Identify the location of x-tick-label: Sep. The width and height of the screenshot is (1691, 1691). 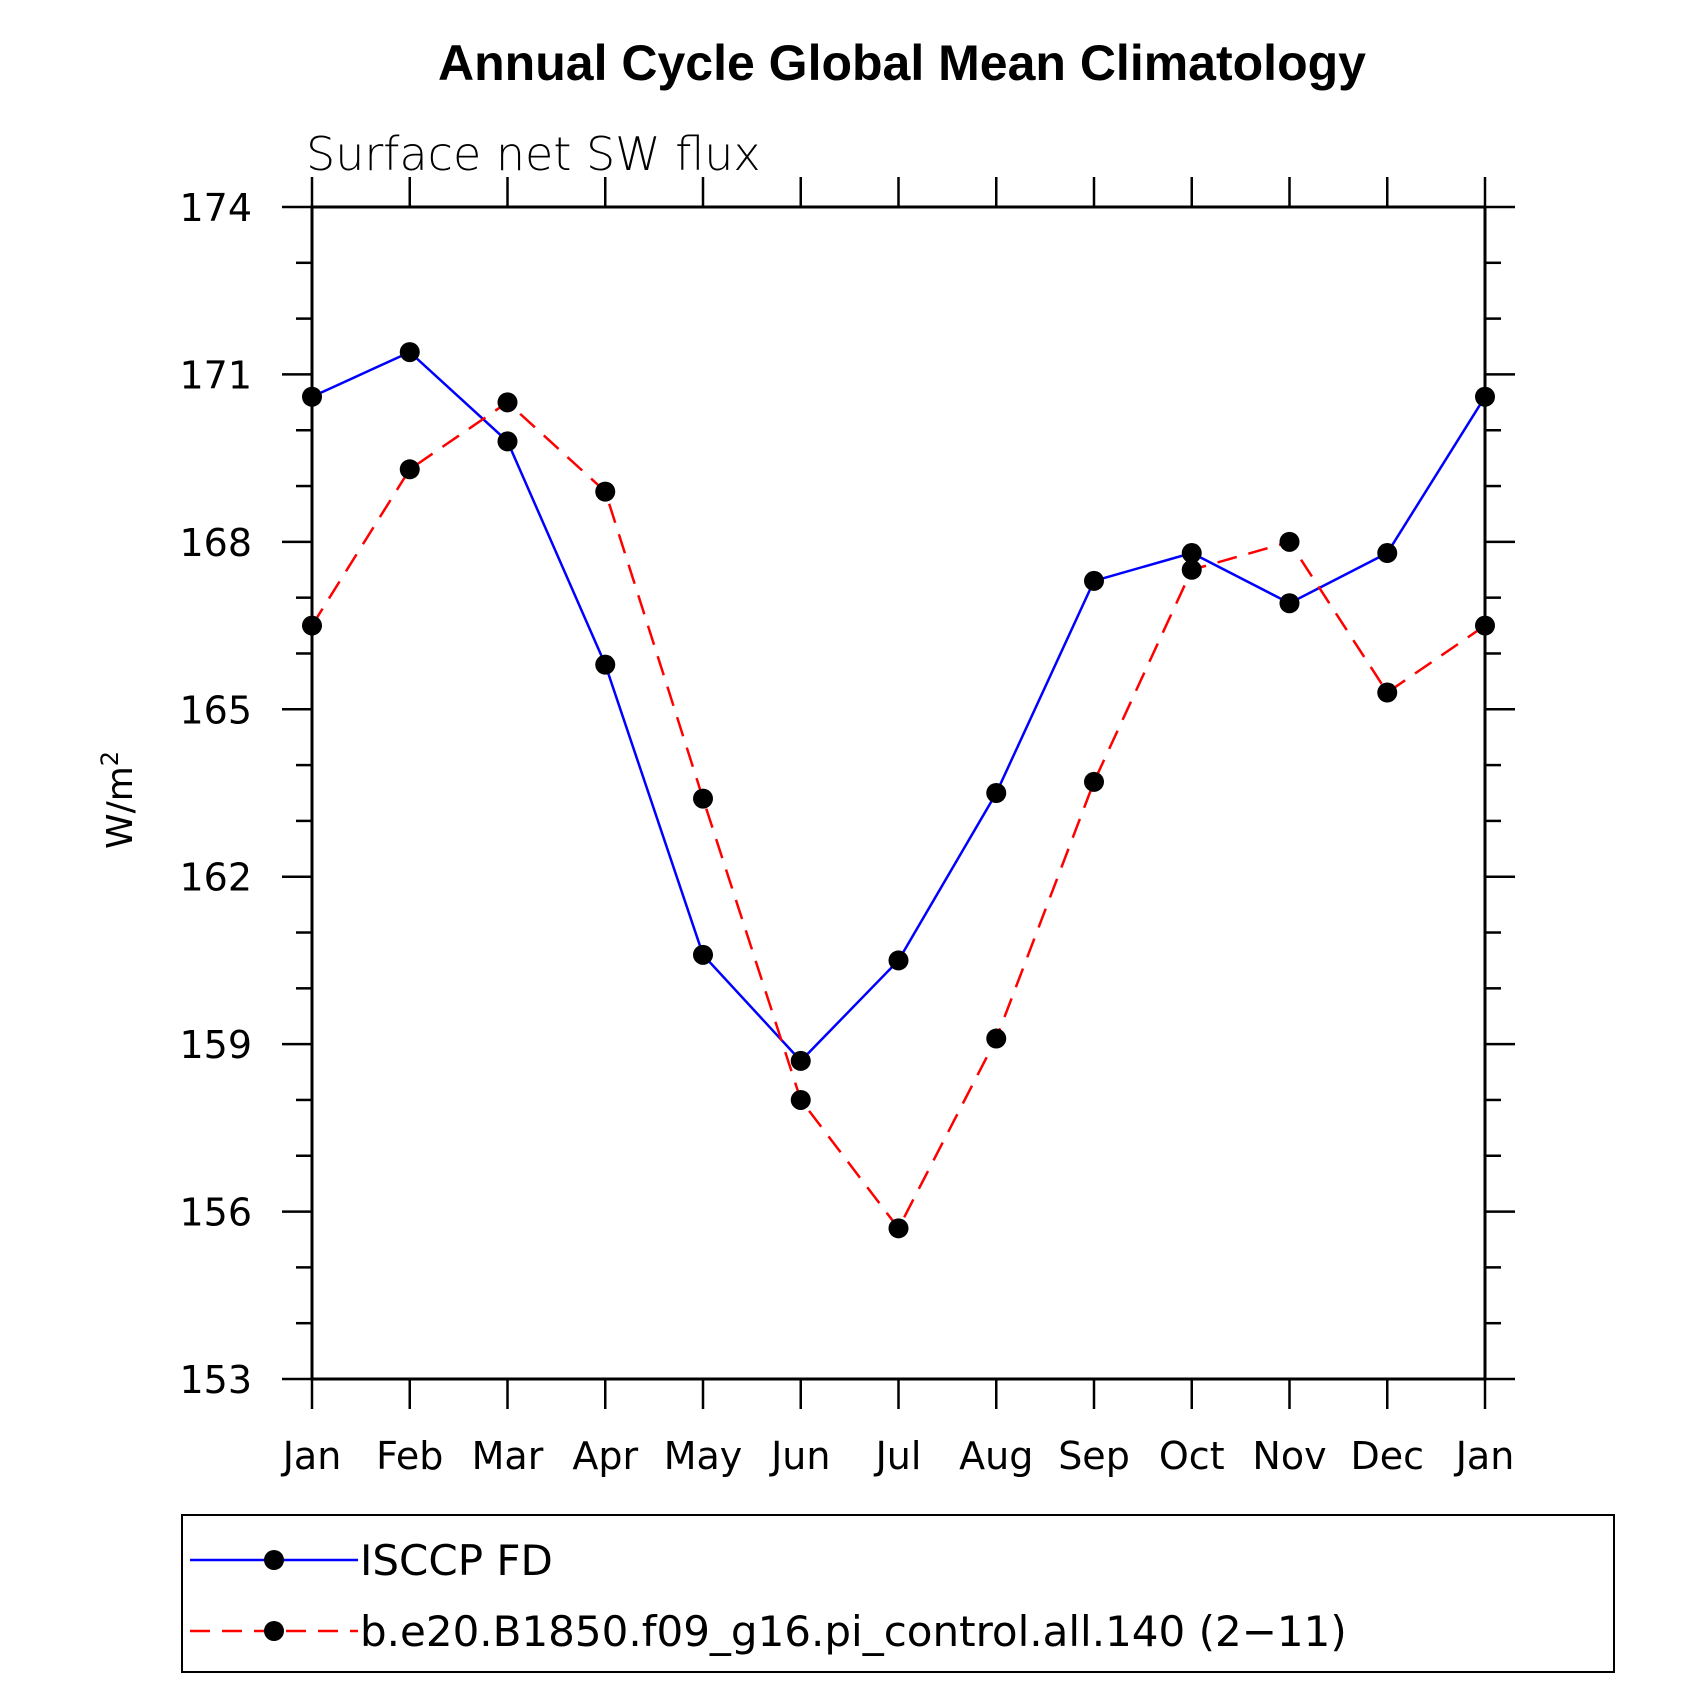
(1094, 1456).